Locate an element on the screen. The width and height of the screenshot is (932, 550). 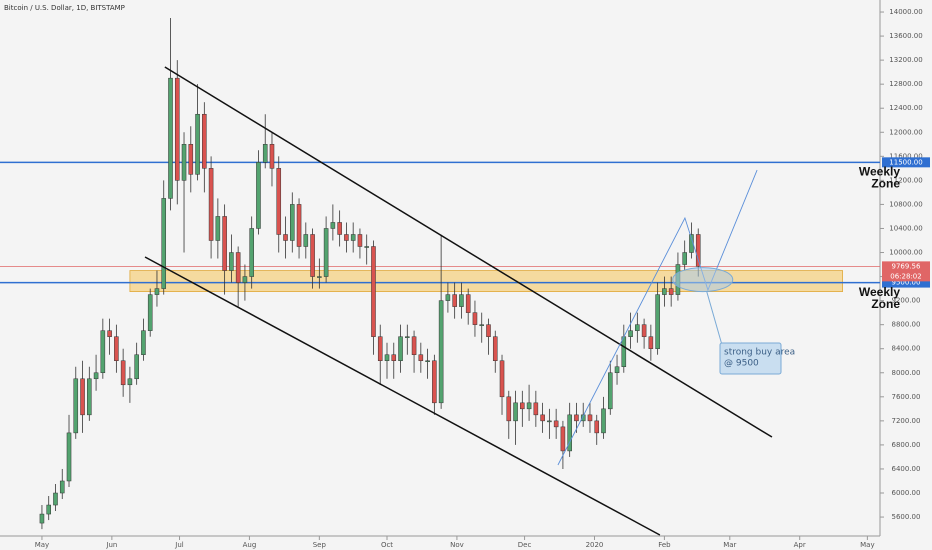
level-note: Weekly is located at coordinates (879, 292).